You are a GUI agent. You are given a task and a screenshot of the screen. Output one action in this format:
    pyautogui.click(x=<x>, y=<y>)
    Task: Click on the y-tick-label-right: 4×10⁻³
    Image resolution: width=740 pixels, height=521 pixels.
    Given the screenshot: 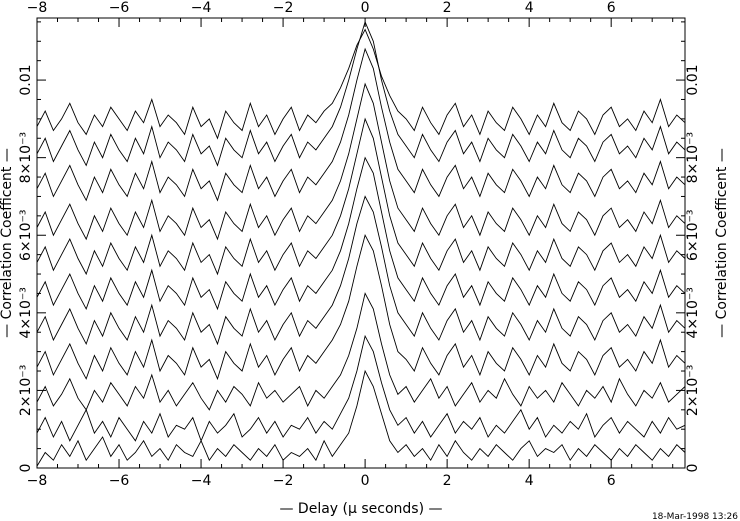 What is the action you would take?
    pyautogui.click(x=693, y=312)
    